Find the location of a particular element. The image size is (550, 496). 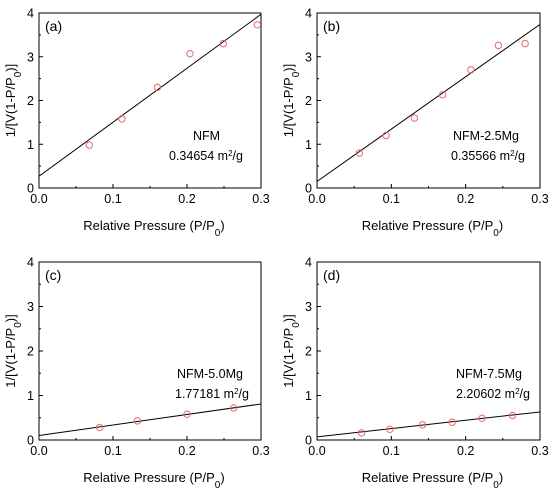

sample-name: NFM-7.5Mg is located at coordinates (489, 374).